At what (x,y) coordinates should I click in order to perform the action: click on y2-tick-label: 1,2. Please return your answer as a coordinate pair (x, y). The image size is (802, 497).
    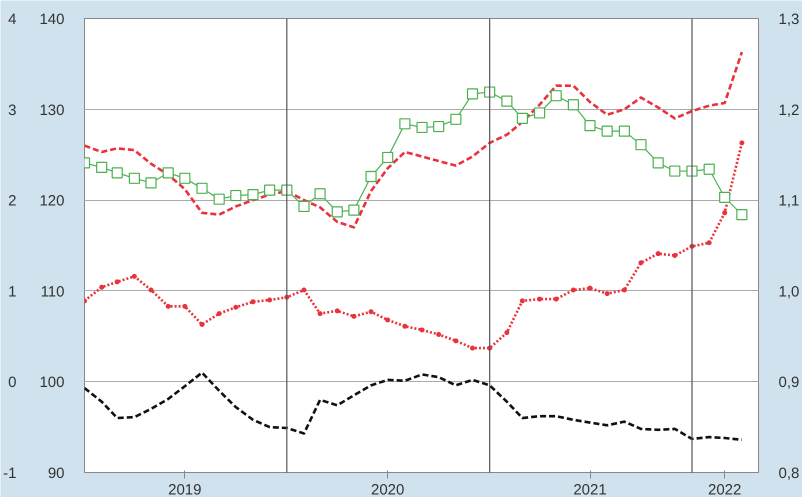
    Looking at the image, I should click on (789, 110).